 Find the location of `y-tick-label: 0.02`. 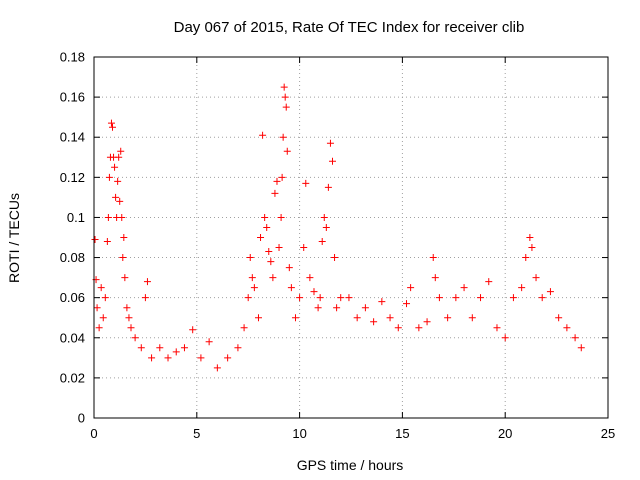

y-tick-label: 0.02 is located at coordinates (72, 377).